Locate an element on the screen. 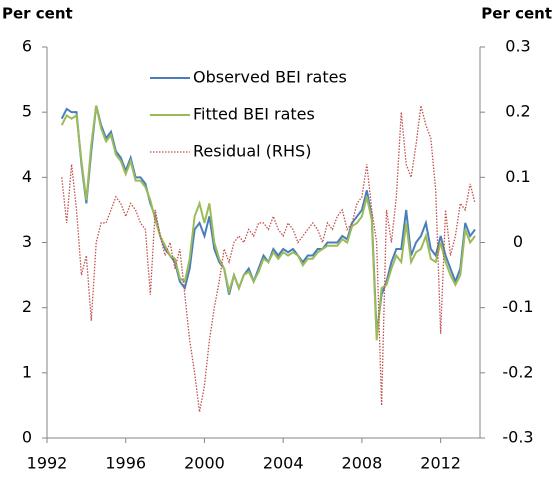  y2-tick-label: -0.1 is located at coordinates (517, 306).